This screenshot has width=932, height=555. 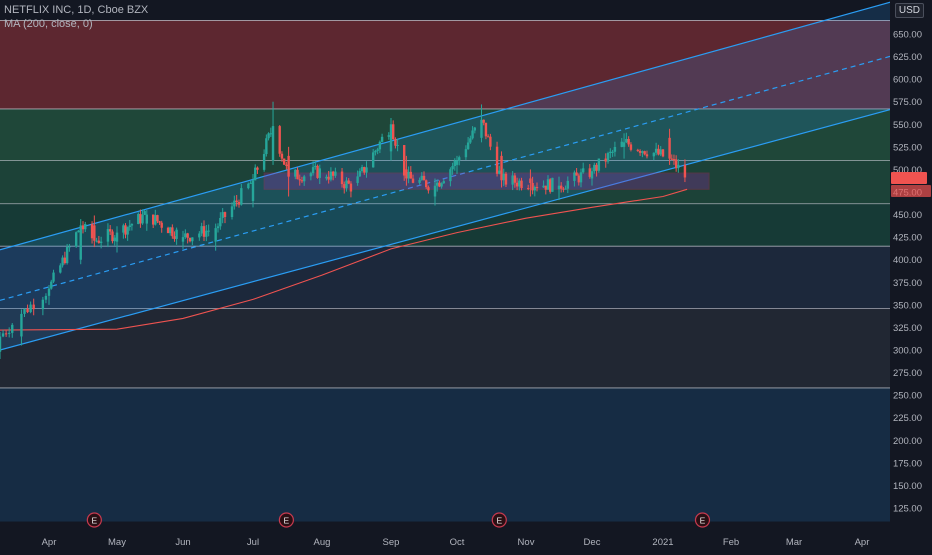 What do you see at coordinates (907, 509) in the screenshot?
I see `y-tick-label: 125.00` at bounding box center [907, 509].